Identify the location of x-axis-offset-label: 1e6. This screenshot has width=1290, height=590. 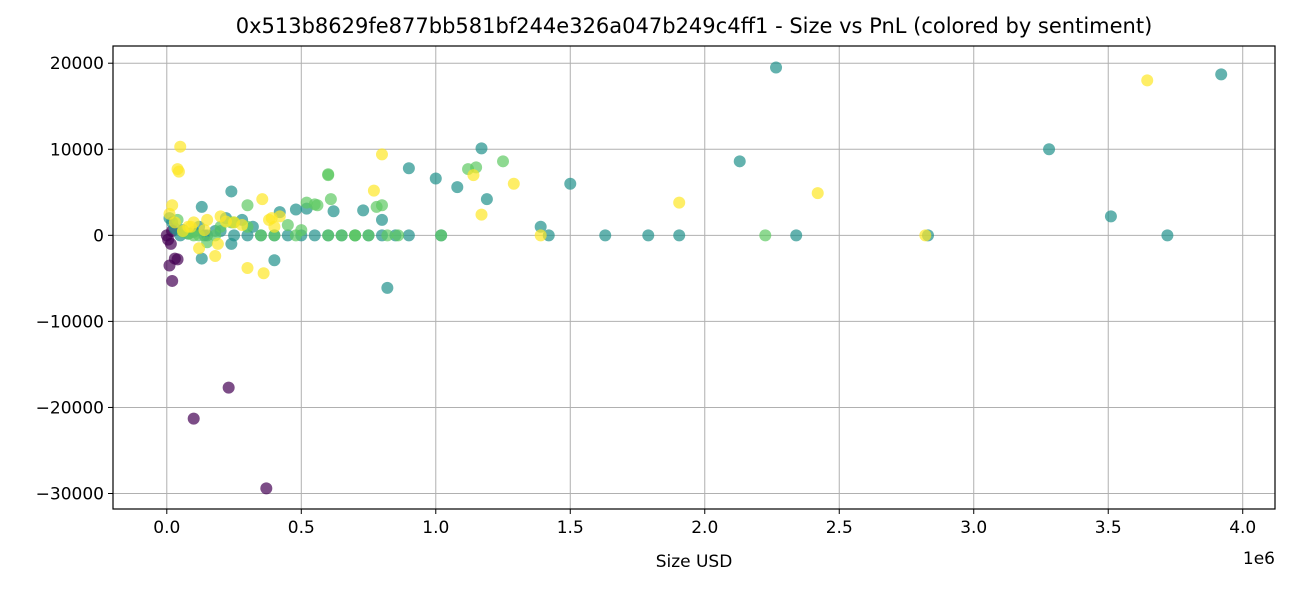
(1259, 559).